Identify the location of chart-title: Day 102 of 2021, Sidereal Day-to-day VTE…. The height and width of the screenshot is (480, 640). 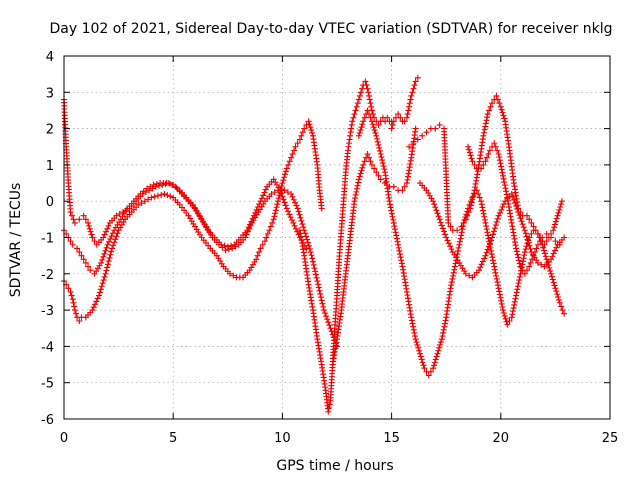
(331, 29).